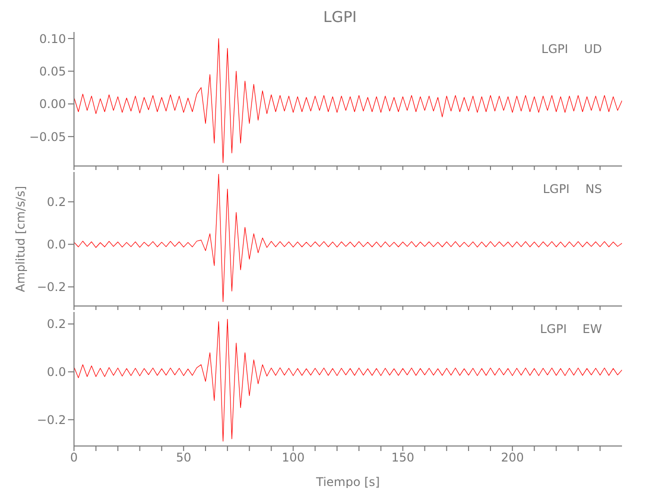 The height and width of the screenshot is (500, 650). I want to click on x-tick-label: 200, so click(512, 457).